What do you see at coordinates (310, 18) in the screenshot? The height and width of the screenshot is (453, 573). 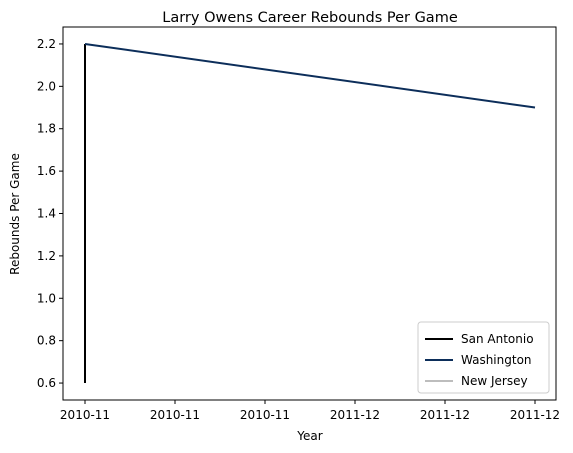 I see `chart-title: Larry Owens Career Rebounds Per Game` at bounding box center [310, 18].